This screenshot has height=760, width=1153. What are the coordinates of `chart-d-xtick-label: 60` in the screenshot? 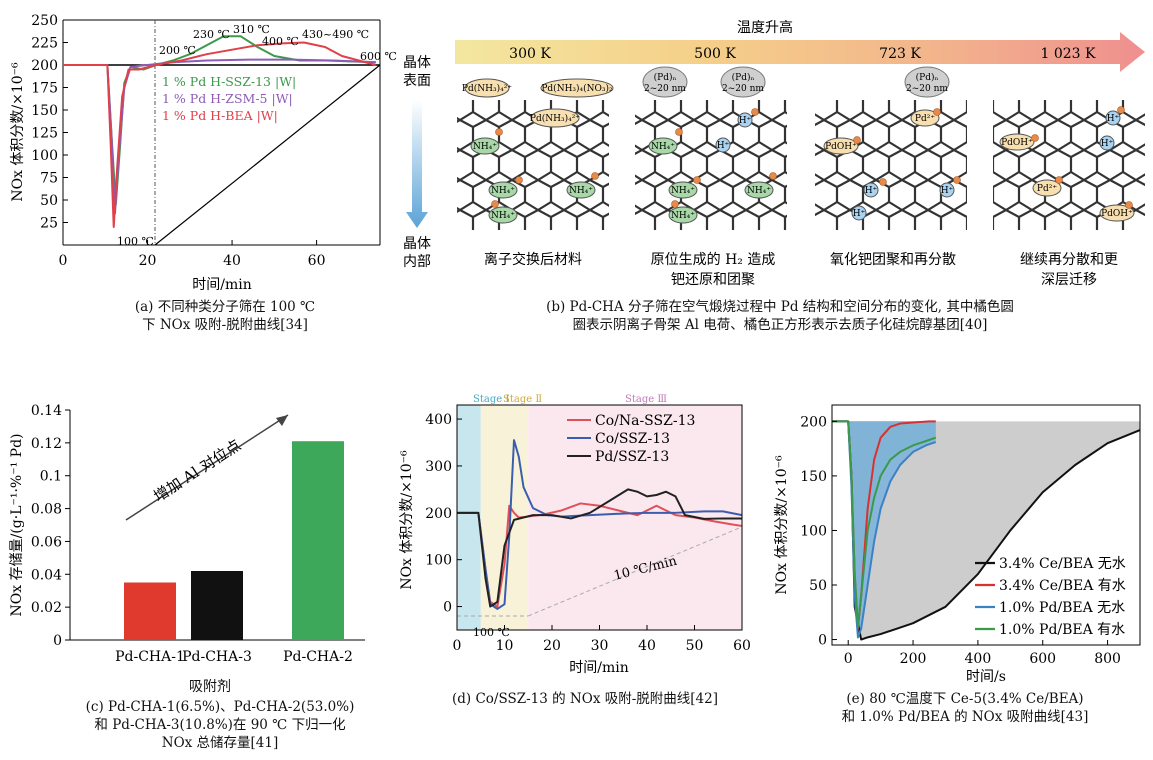 It's located at (742, 646).